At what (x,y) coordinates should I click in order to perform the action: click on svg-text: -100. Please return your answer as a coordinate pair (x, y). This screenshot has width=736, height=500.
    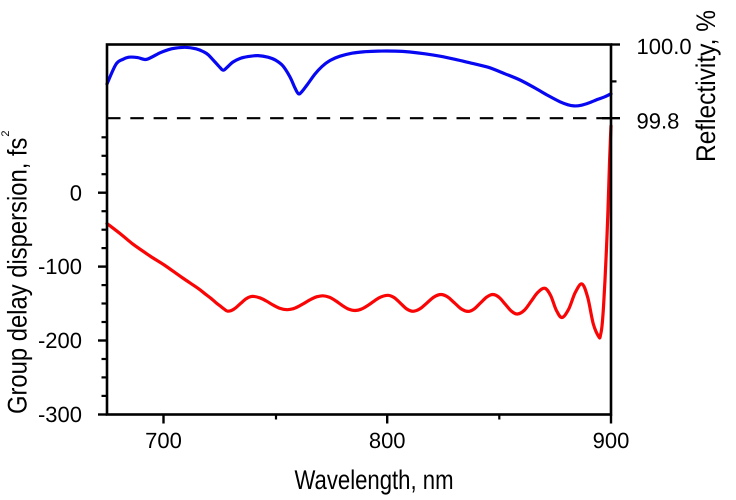
    Looking at the image, I should click on (60, 266).